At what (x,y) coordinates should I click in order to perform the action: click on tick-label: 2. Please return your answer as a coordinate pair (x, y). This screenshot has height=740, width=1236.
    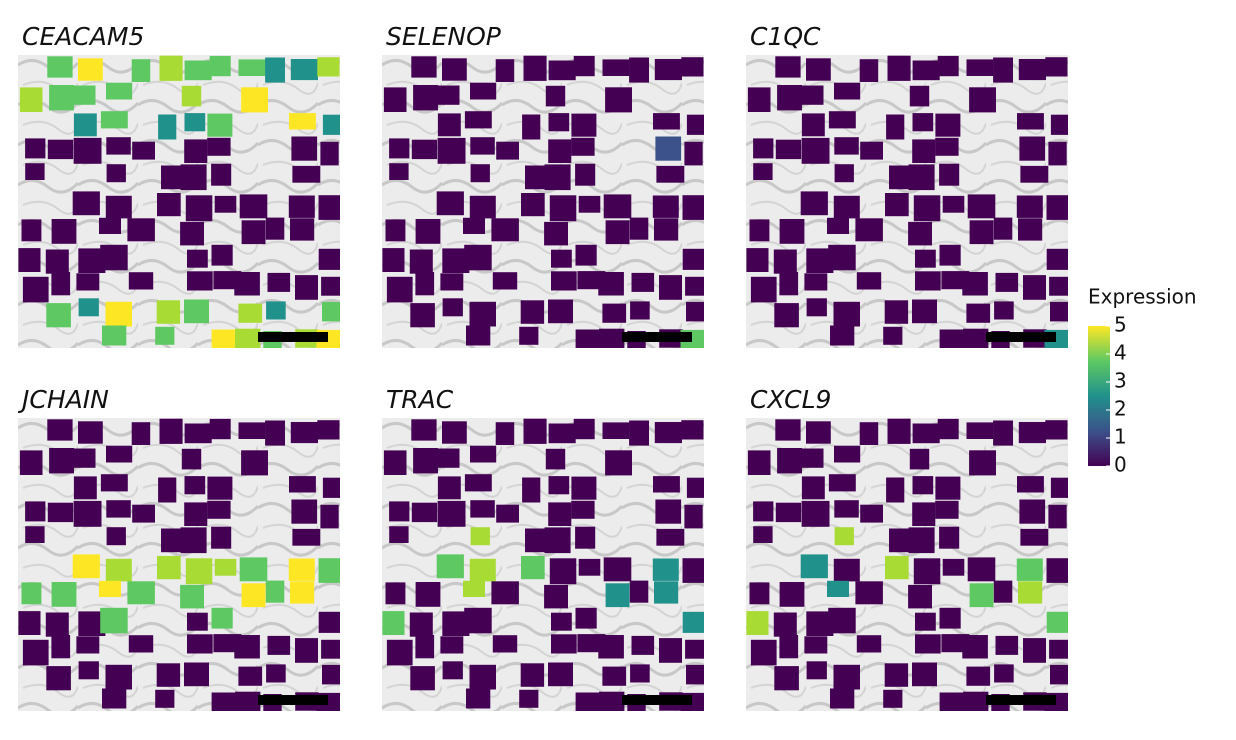
    Looking at the image, I should click on (1120, 409).